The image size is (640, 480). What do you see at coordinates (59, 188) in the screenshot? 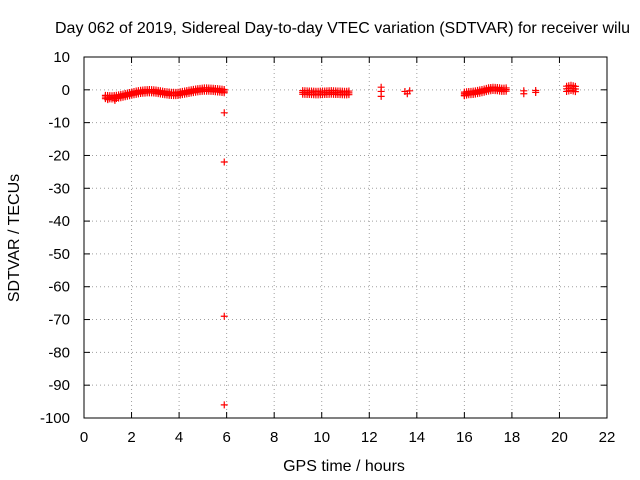
I see `y-tick-label: -30` at bounding box center [59, 188].